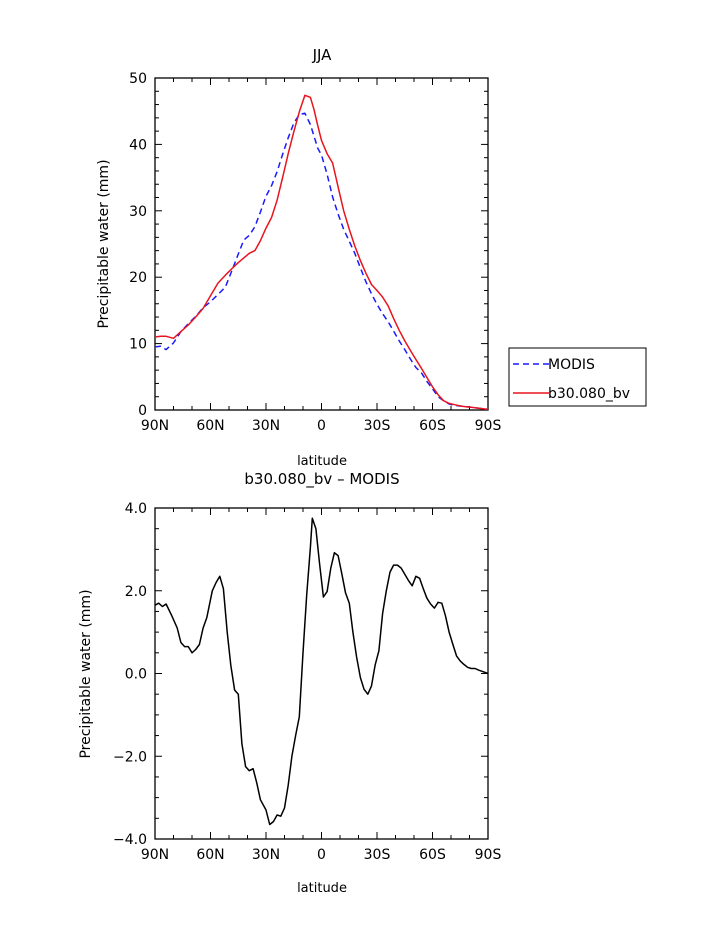  Describe the element at coordinates (322, 55) in the screenshot. I see `top-chart-title: JJA` at that location.